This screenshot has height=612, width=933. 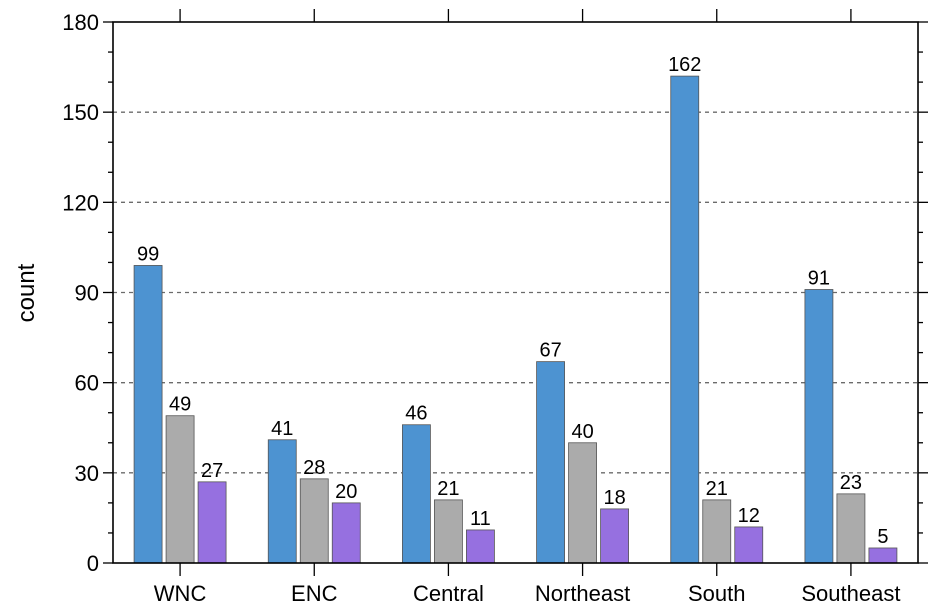 What do you see at coordinates (80, 202) in the screenshot?
I see `y-tick-label: 120` at bounding box center [80, 202].